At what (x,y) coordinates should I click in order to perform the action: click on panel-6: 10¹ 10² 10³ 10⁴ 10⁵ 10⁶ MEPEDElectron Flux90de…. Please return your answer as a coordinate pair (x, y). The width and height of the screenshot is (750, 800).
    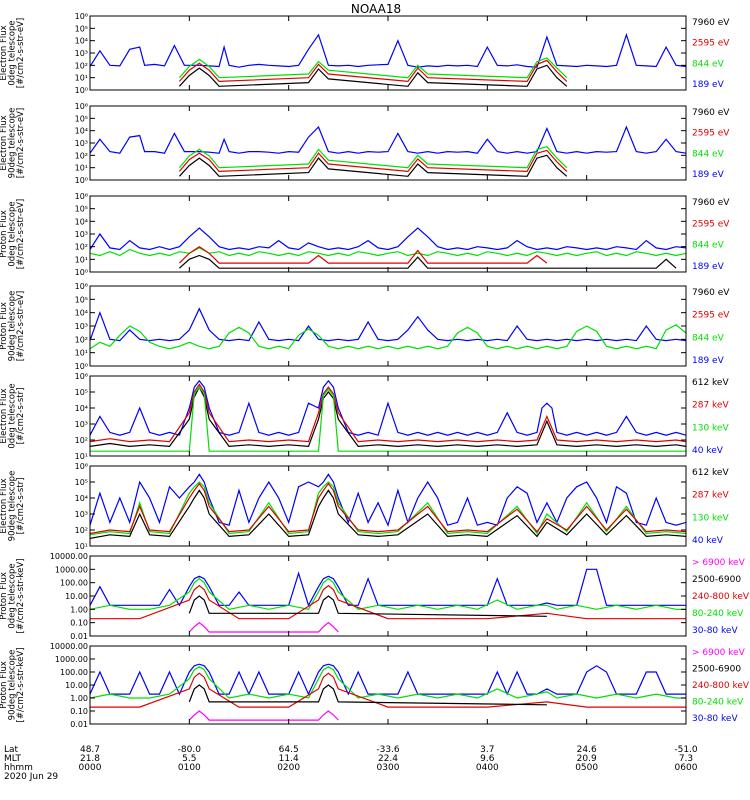
    Looking at the image, I should click on (364, 506).